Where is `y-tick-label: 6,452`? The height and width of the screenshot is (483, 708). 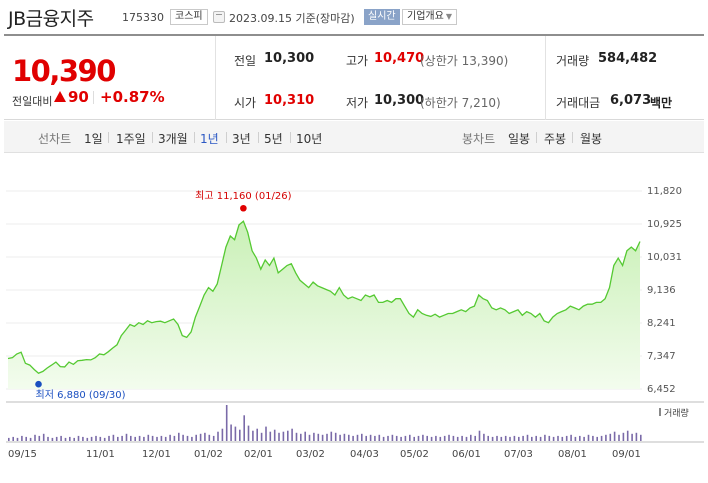
y-tick-label: 6,452 is located at coordinates (661, 389).